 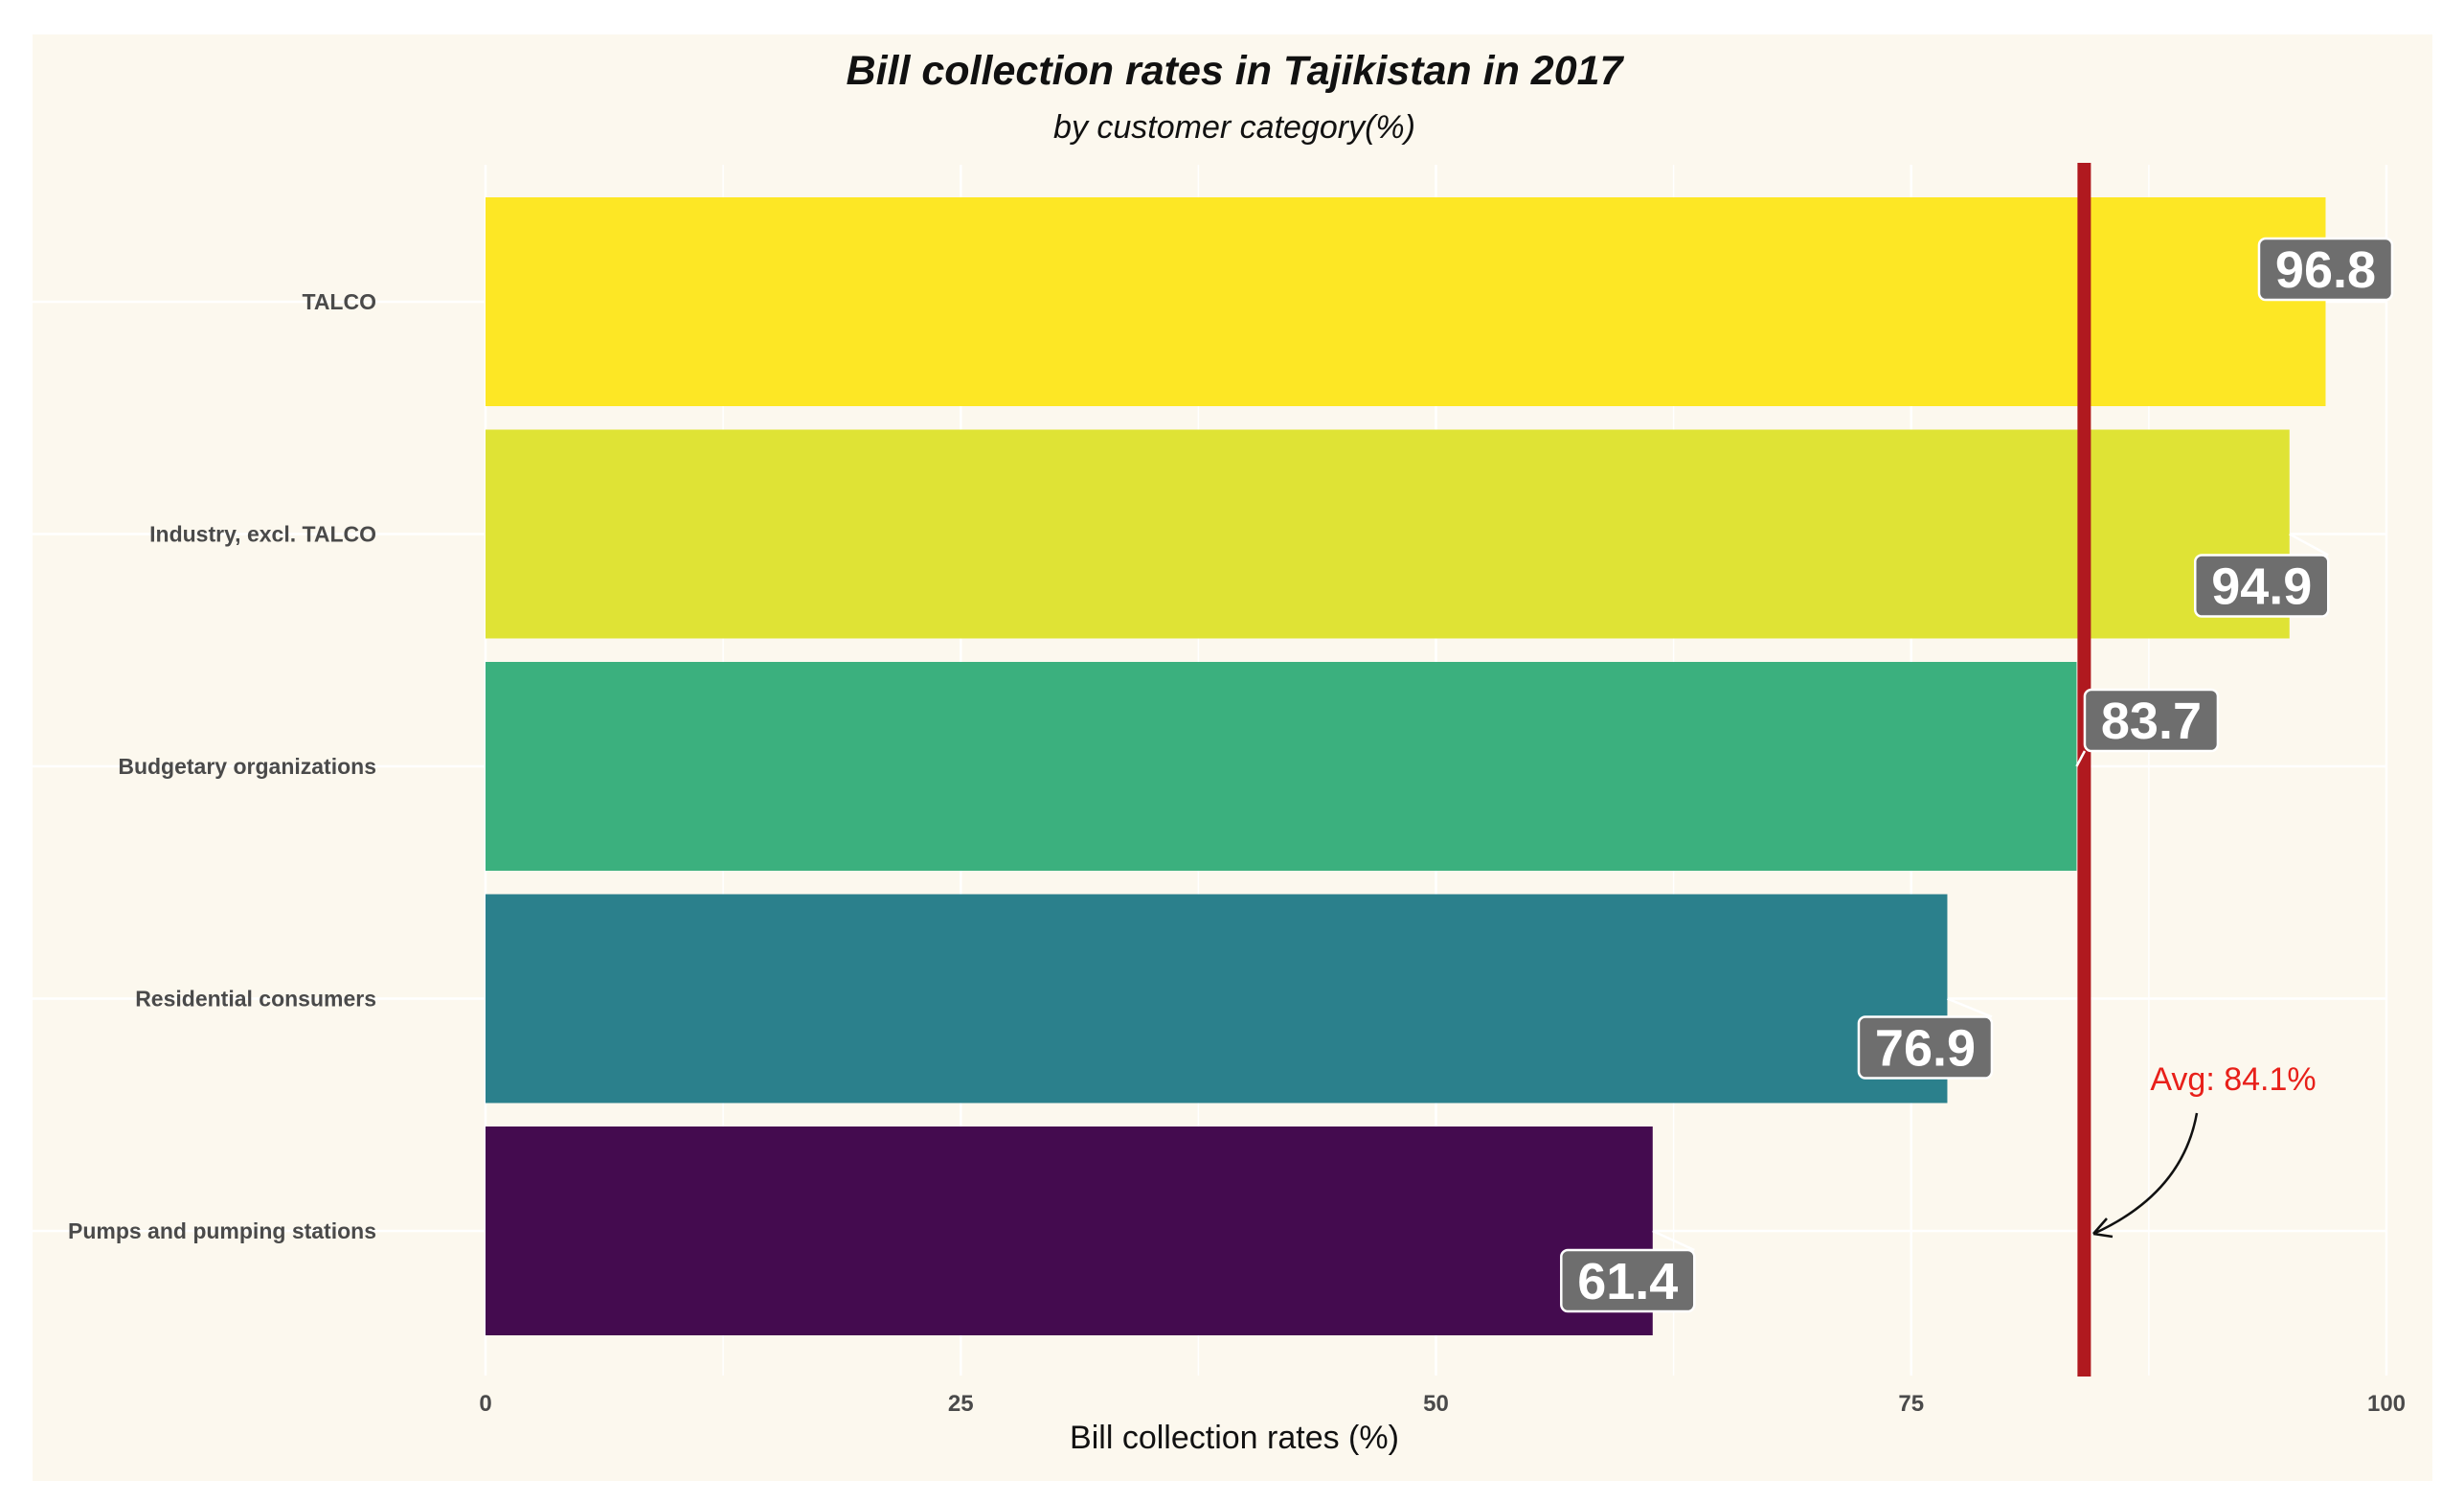 What do you see at coordinates (1234, 1438) in the screenshot?
I see `x-axis-label: Bill collection rates (%)` at bounding box center [1234, 1438].